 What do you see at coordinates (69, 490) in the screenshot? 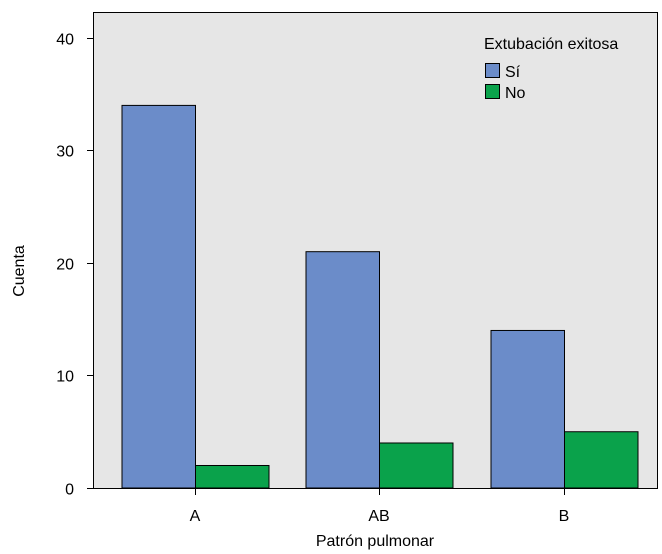
I see `y-tick-label: 0` at bounding box center [69, 490].